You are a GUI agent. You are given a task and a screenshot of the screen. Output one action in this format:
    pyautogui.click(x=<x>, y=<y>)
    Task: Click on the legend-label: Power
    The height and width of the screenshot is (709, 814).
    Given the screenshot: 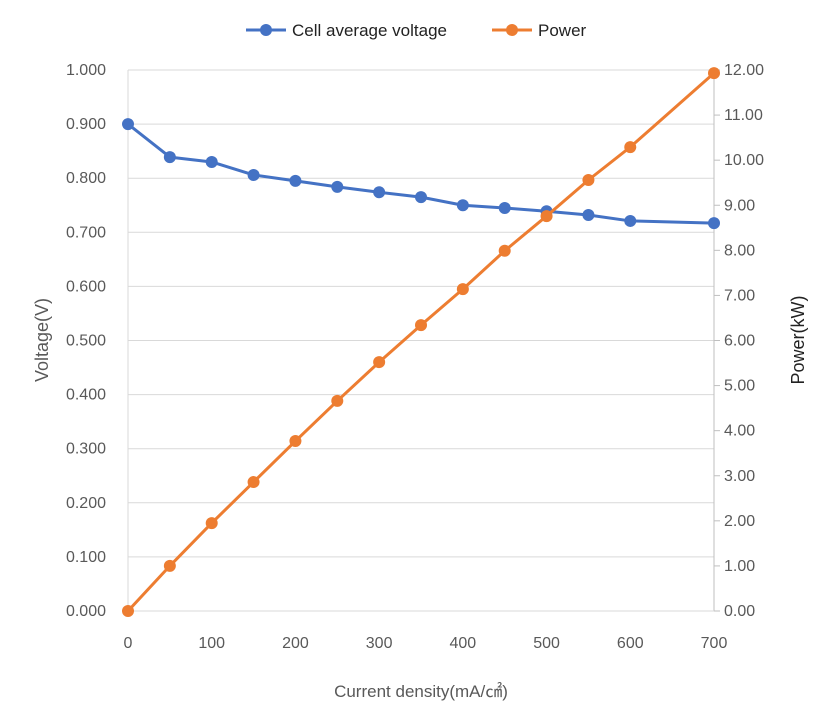 What is the action you would take?
    pyautogui.click(x=562, y=30)
    